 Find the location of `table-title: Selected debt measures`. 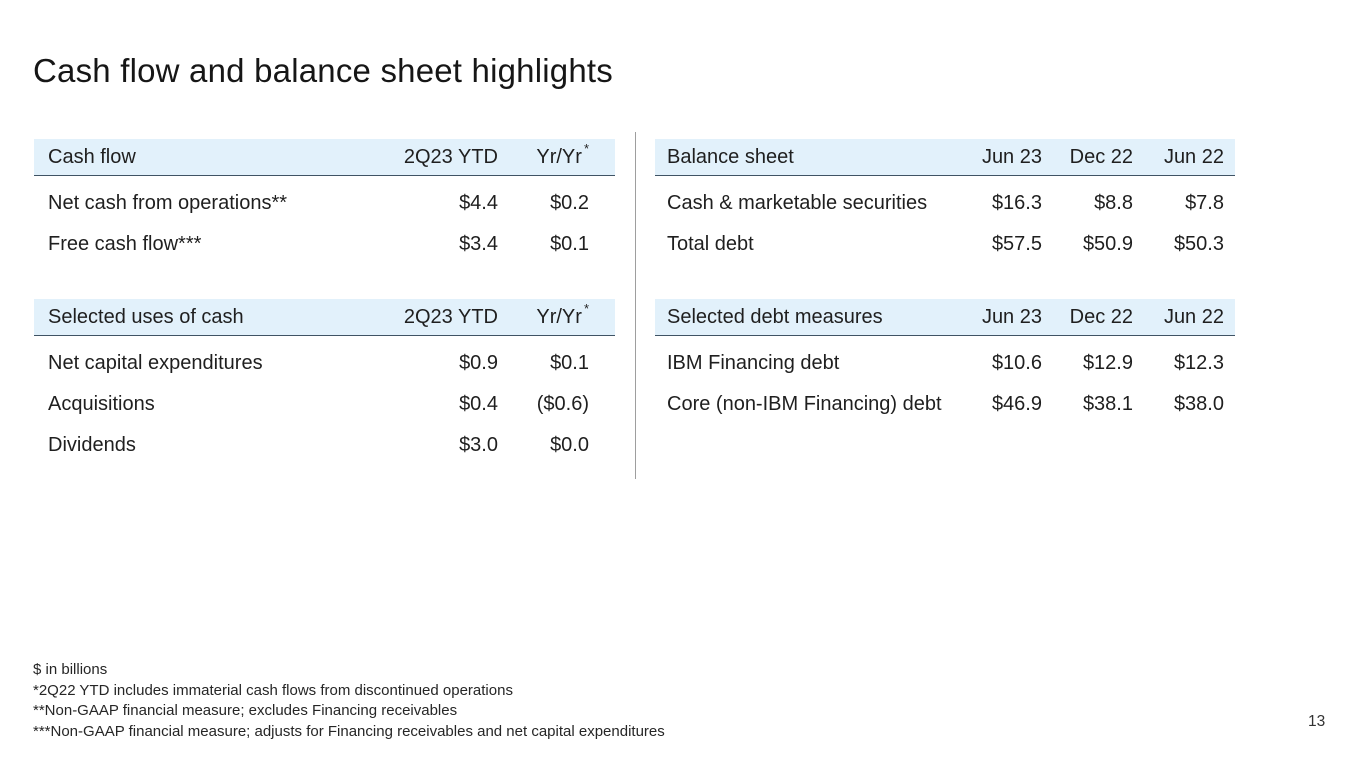

table-title: Selected debt measures is located at coordinates (775, 316).